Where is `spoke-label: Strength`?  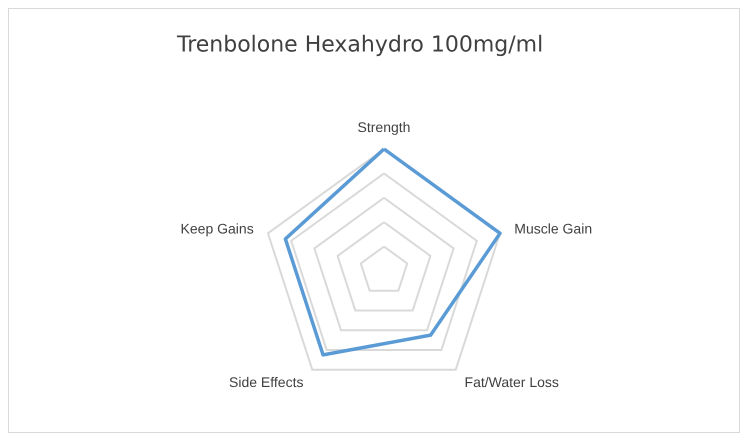
spoke-label: Strength is located at coordinates (384, 127).